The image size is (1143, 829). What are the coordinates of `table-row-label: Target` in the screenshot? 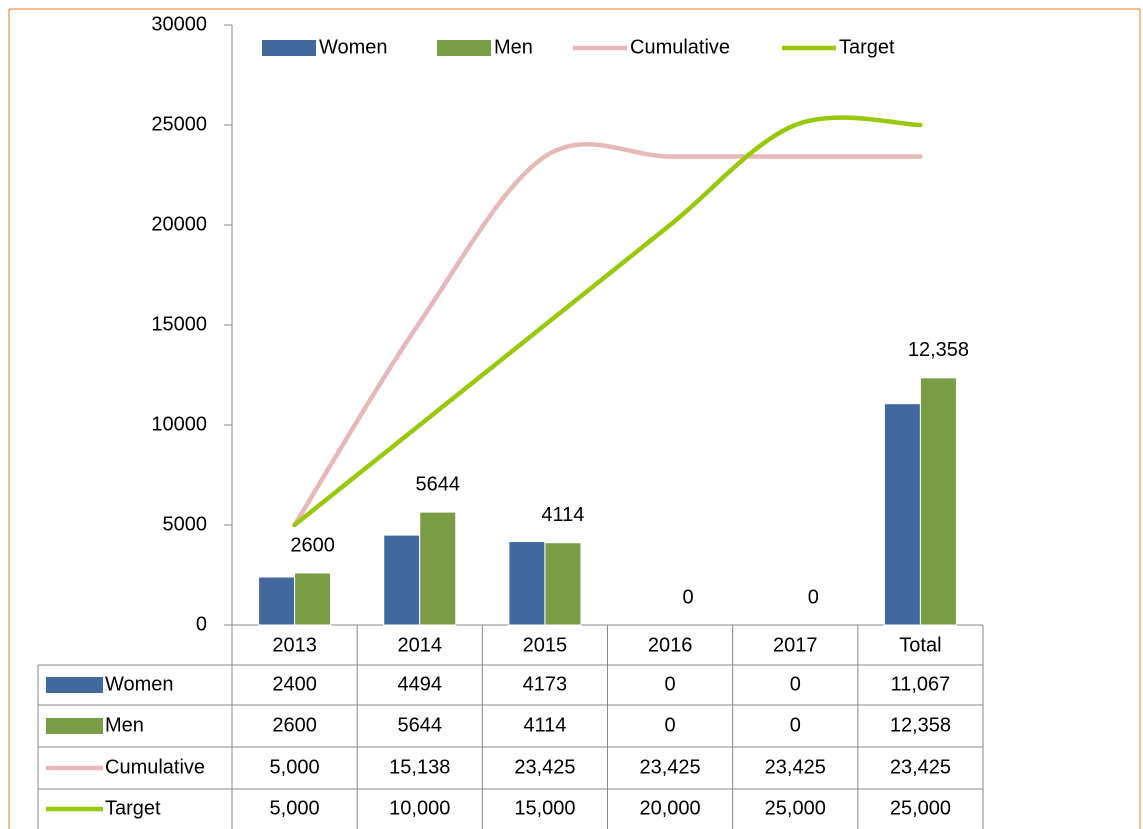 It's located at (133, 808).